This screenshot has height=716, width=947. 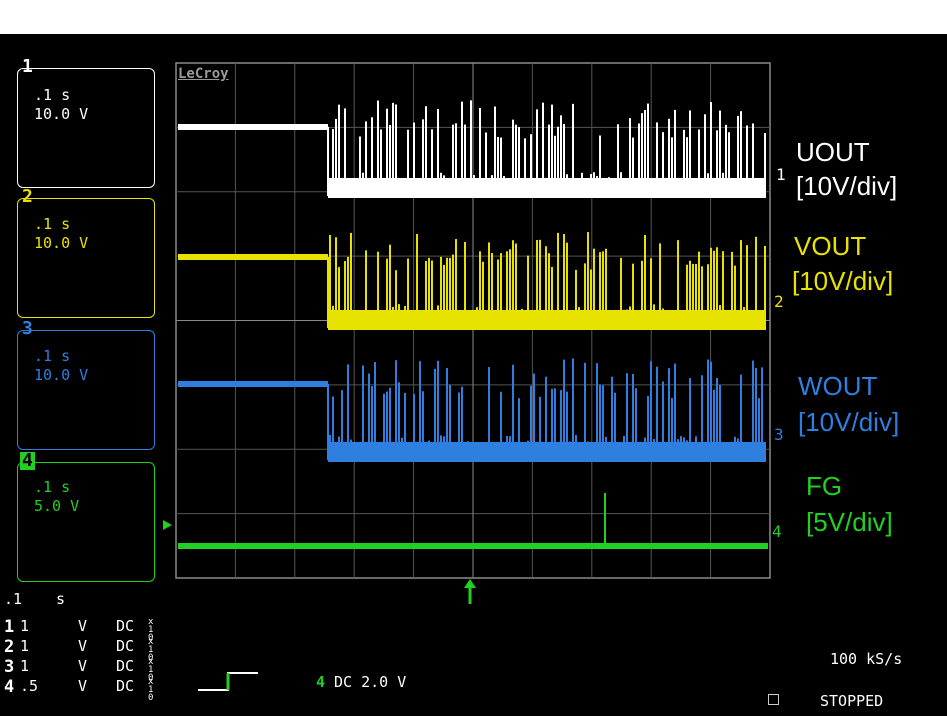 I want to click on coupling-row-1-mode: DC, so click(x=125, y=626).